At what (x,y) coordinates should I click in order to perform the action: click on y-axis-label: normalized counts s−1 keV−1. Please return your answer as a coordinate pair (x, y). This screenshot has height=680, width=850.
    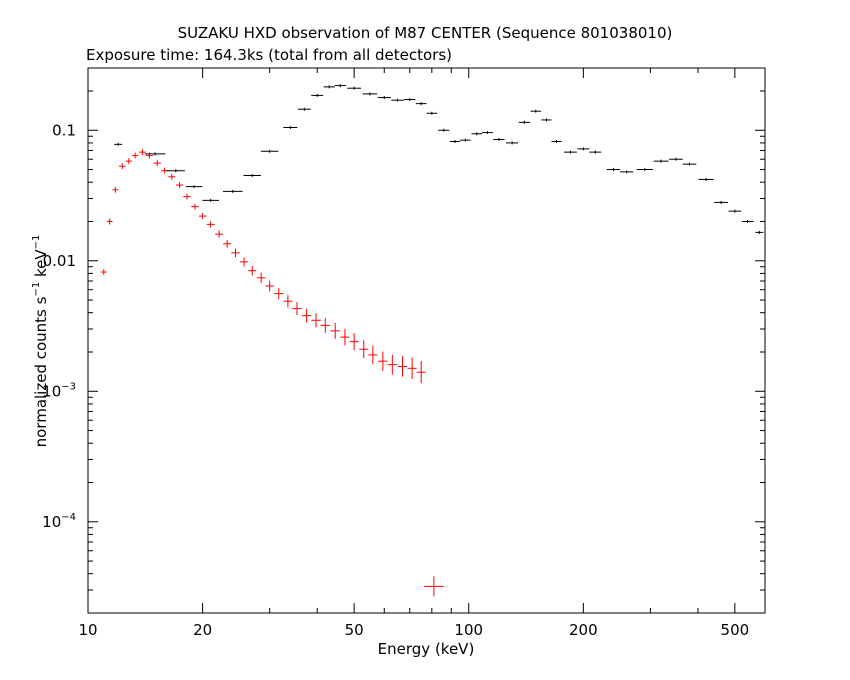
    Looking at the image, I should click on (40, 341).